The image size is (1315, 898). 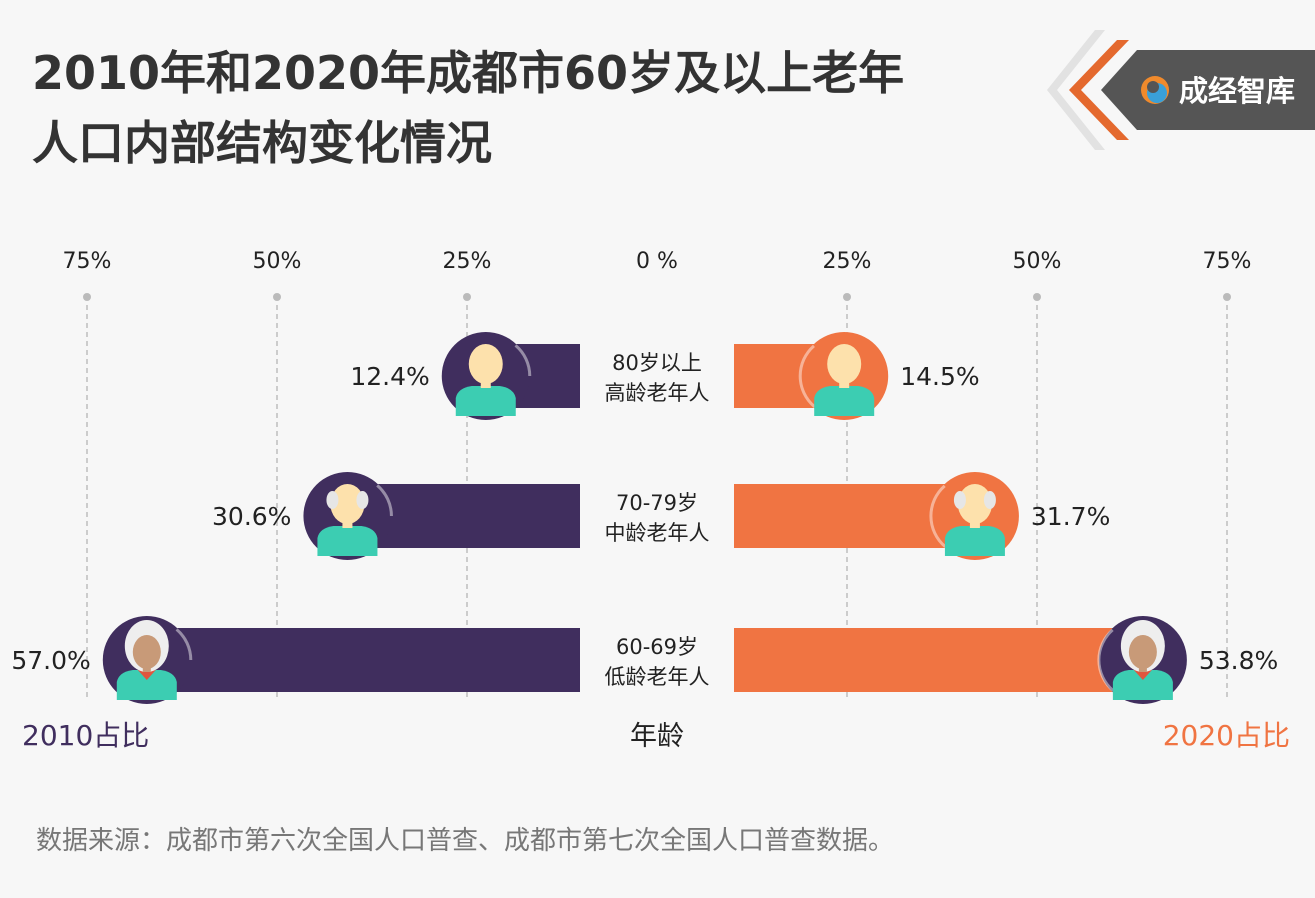 I want to click on page-title: 2010年和2020年成都市60岁及以上老年 人口内部结构变化情况, so click(x=468, y=108).